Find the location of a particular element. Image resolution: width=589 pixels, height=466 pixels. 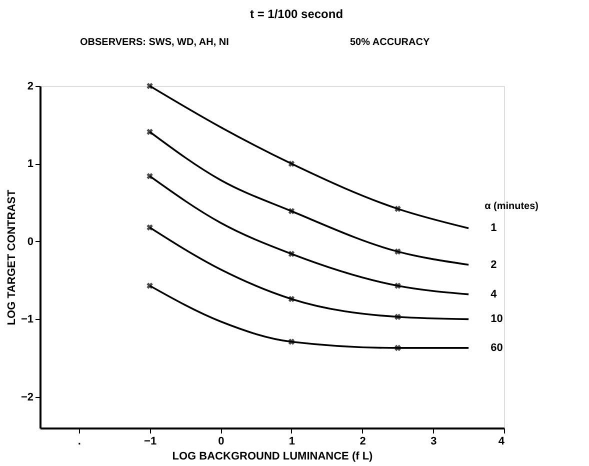

x-tick-label: . is located at coordinates (79, 442).